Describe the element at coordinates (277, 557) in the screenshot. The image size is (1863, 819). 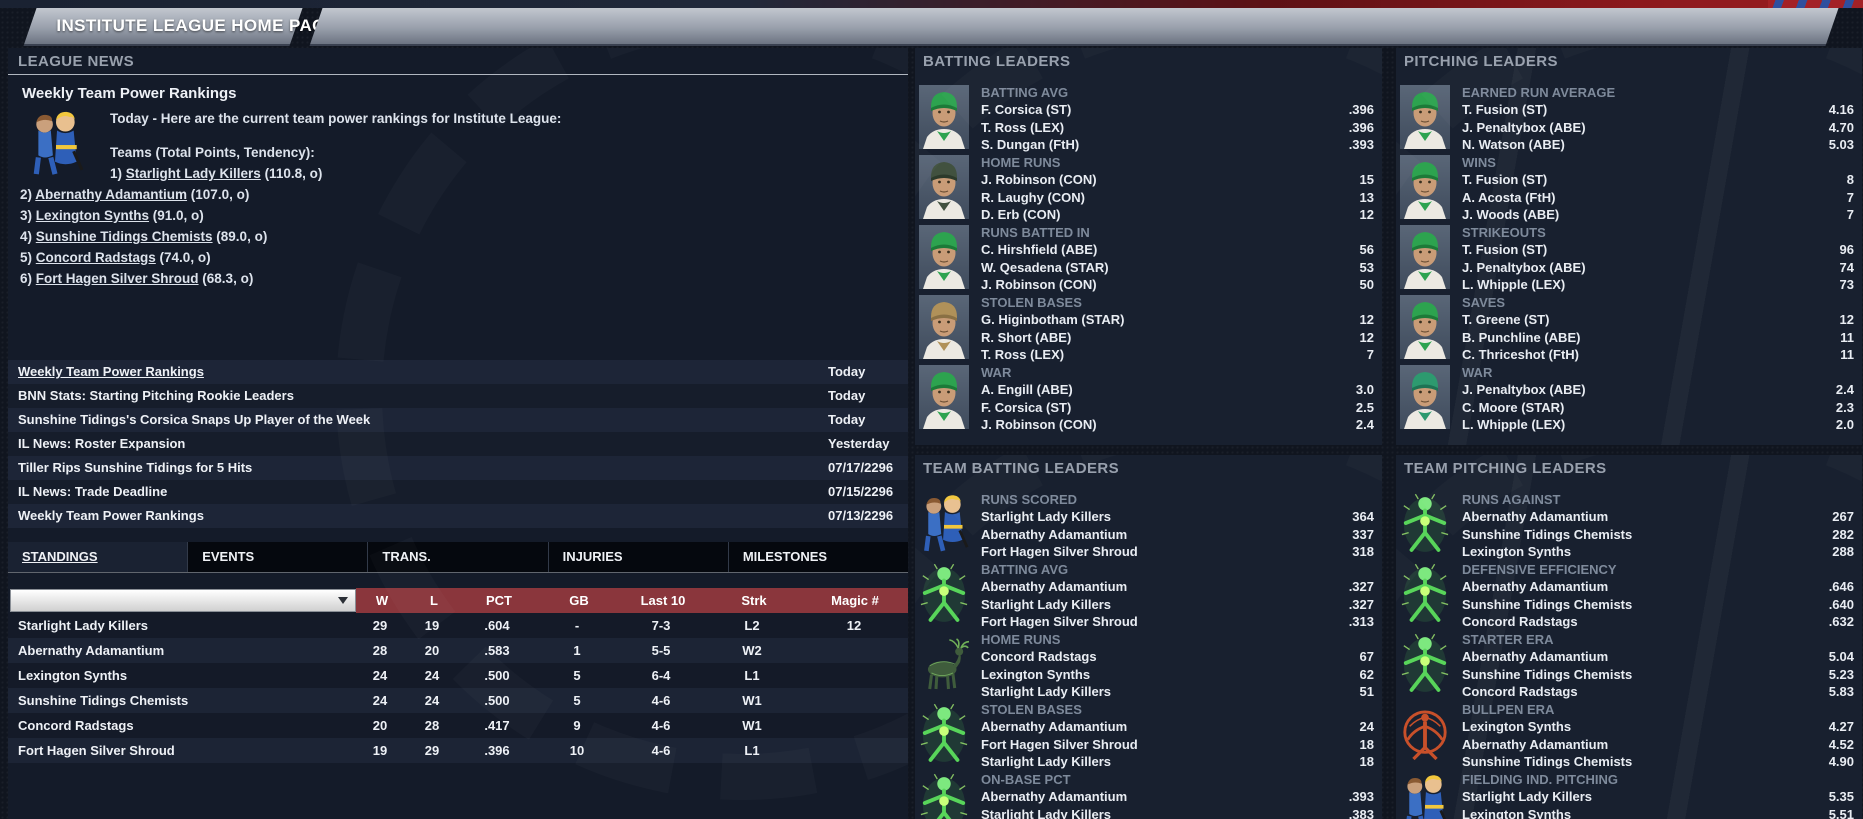
I see `tab-events: EVENTS` at that location.